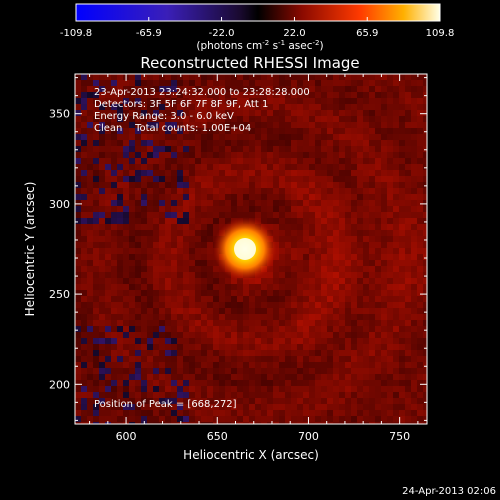 This screenshot has height=500, width=500. Describe the element at coordinates (149, 33) in the screenshot. I see `colorbar-tick-label: -65.9` at that location.